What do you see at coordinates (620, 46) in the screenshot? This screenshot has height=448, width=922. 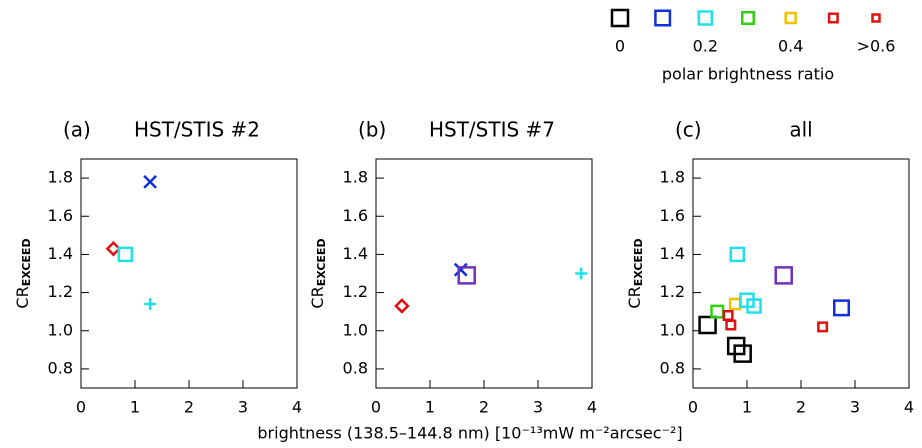 I see `legend-label: 0` at bounding box center [620, 46].